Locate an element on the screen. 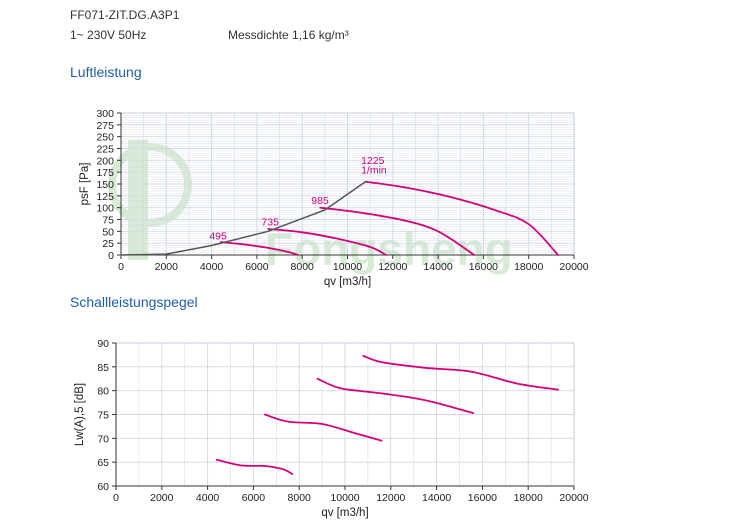  watermark-ring is located at coordinates (150, 185).